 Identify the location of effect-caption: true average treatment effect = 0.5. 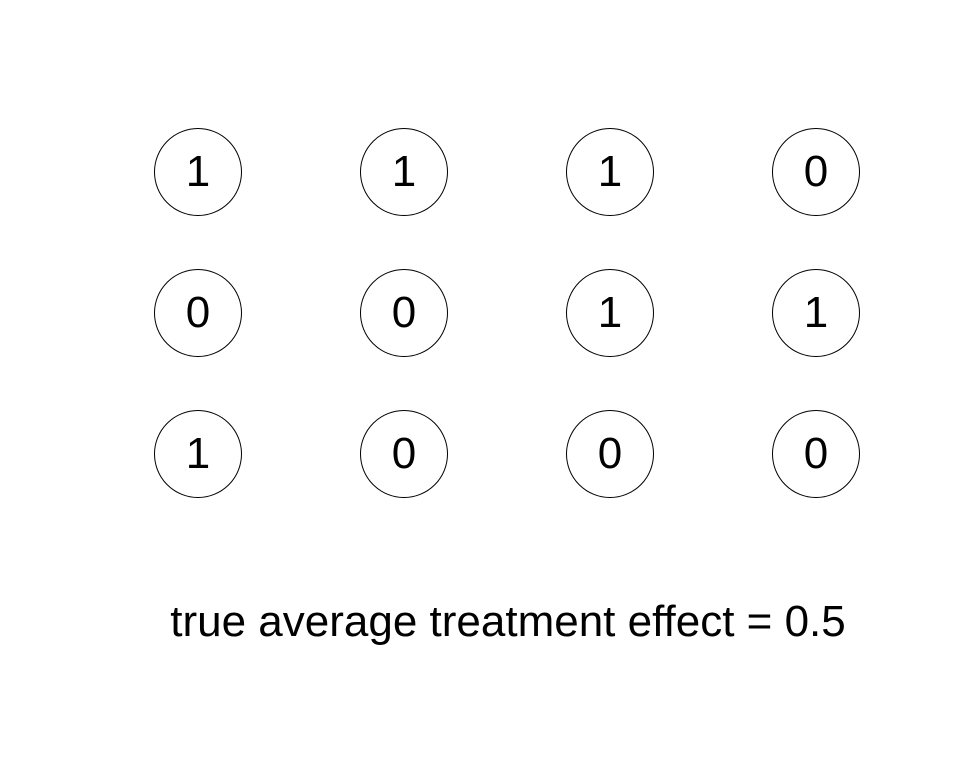
(508, 621).